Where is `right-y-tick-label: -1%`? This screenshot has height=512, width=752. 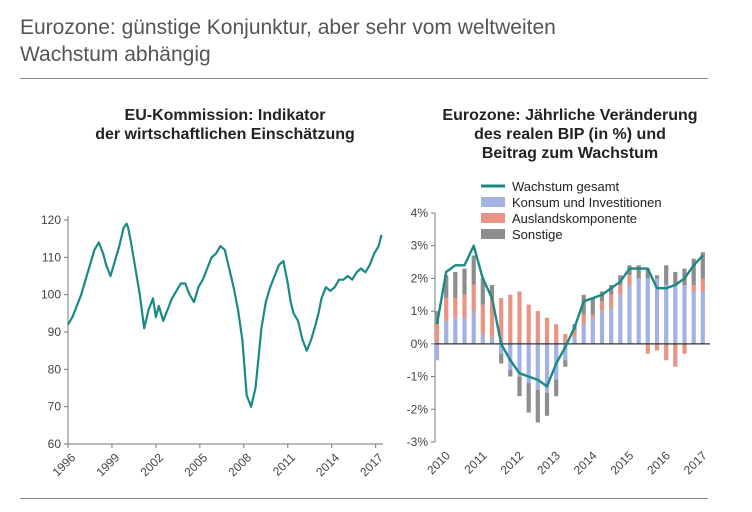
right-y-tick-label: -1% is located at coordinates (418, 377).